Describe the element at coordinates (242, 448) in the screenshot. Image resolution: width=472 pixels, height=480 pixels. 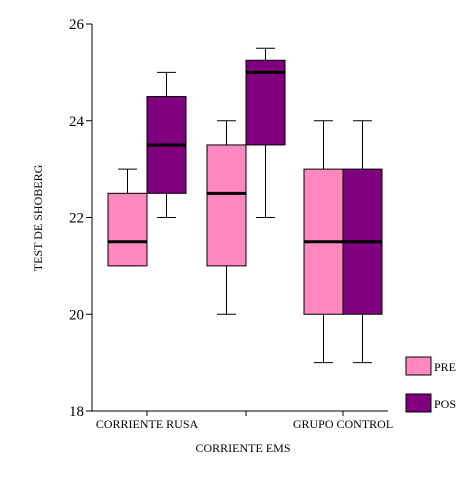
I see `x-axis-title: CORRIENTE EMS` at that location.